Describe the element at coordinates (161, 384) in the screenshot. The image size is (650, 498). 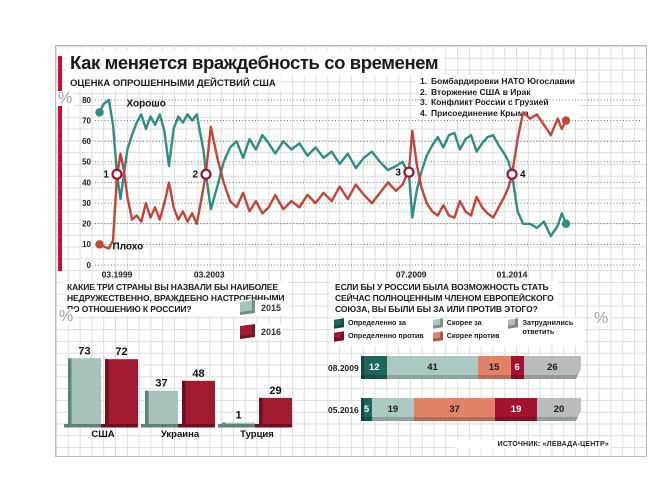
I see `bar-value-label: 37` at that location.